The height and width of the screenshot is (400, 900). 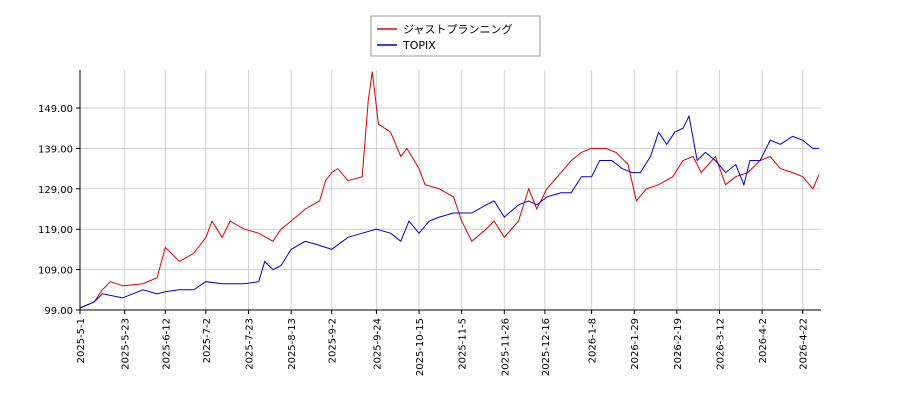 I want to click on x-tick-label: 2025-6-12, so click(x=166, y=344).